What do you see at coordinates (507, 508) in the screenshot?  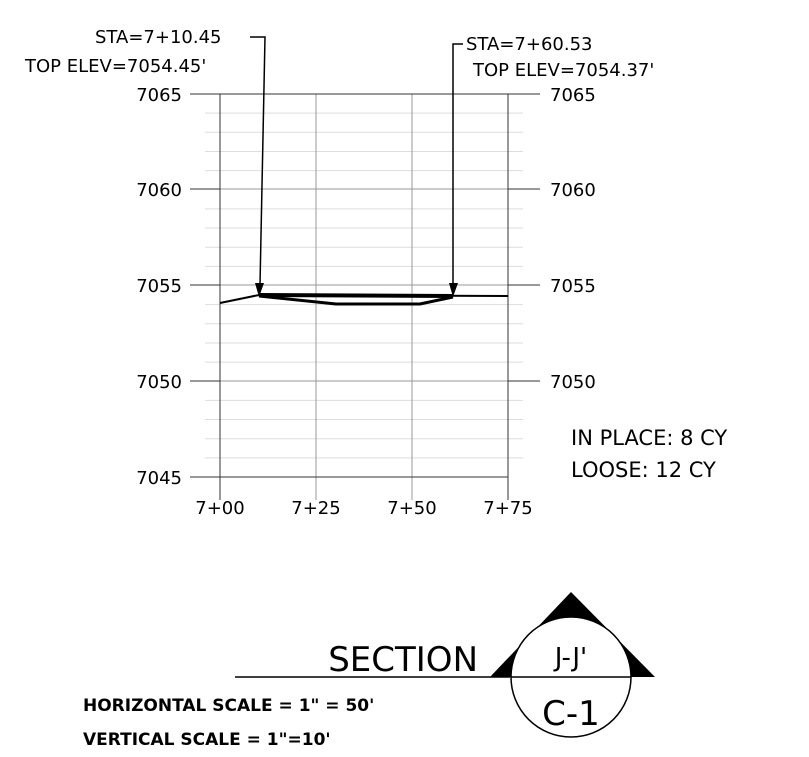 I see `station-label: 7+75` at bounding box center [507, 508].